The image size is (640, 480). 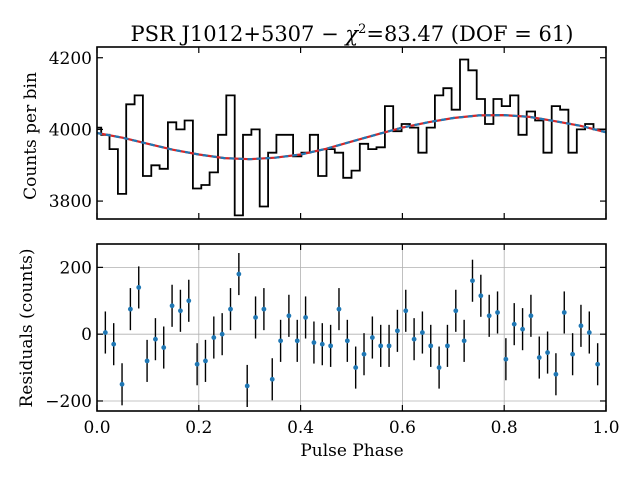 I want to click on residuals-y-axis-label: Residuals (counts), so click(x=27, y=327).